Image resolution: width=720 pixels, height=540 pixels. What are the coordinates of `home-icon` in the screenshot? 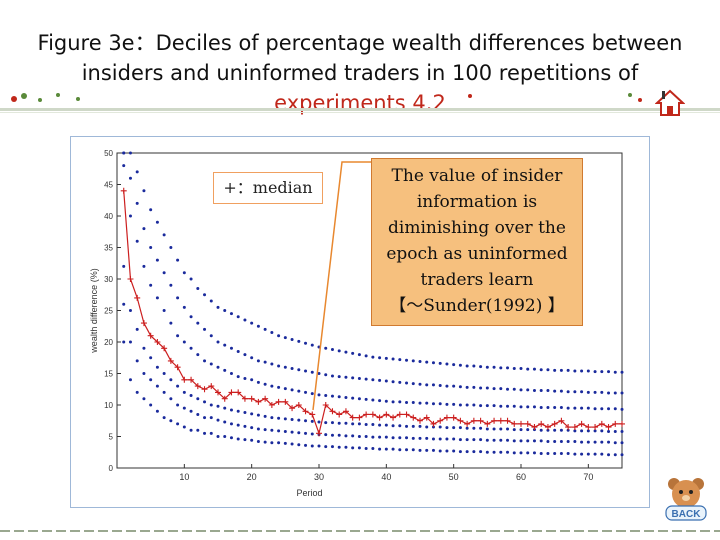 It's located at (670, 103).